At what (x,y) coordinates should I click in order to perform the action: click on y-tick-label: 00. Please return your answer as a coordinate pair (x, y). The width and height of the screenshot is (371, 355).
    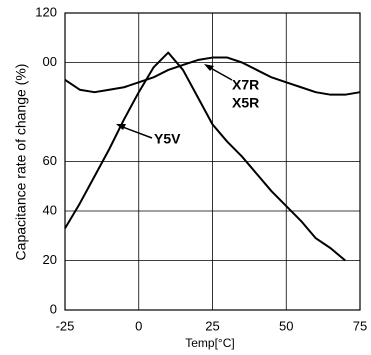
    Looking at the image, I should click on (50, 61).